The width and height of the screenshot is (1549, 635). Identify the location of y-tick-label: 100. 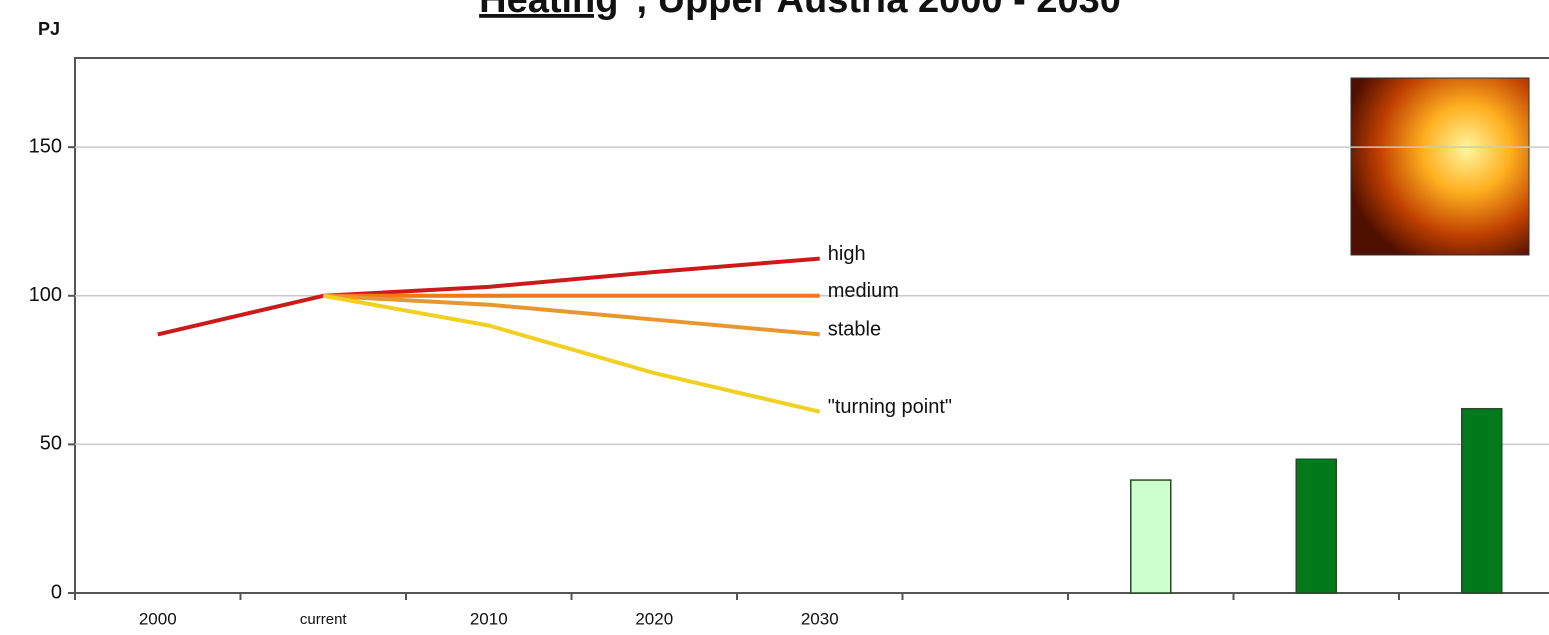
(45, 295).